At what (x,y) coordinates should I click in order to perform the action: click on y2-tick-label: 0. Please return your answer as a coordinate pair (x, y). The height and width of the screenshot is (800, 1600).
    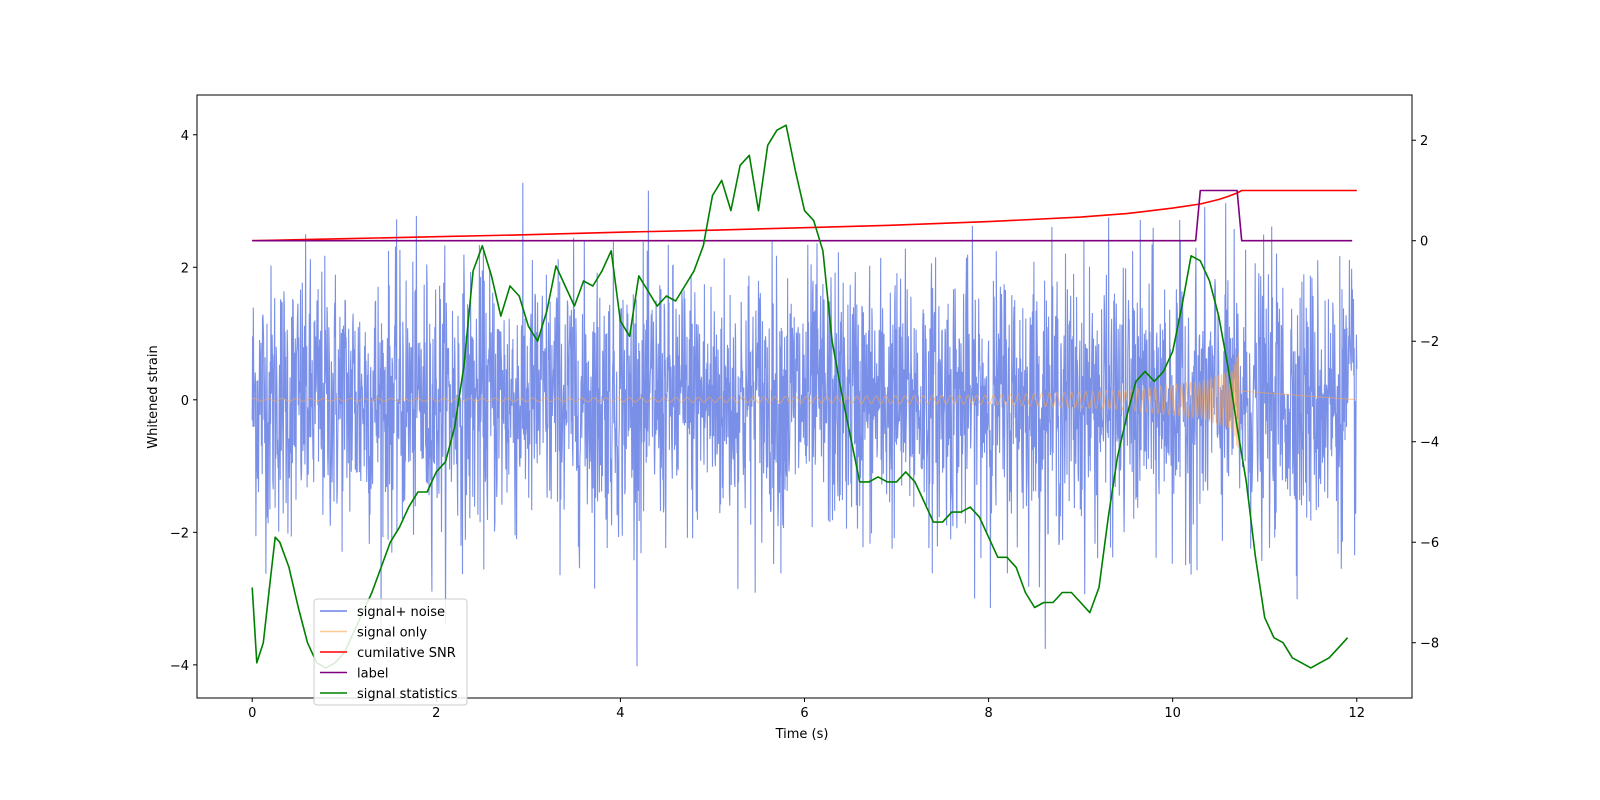
    Looking at the image, I should click on (1424, 242).